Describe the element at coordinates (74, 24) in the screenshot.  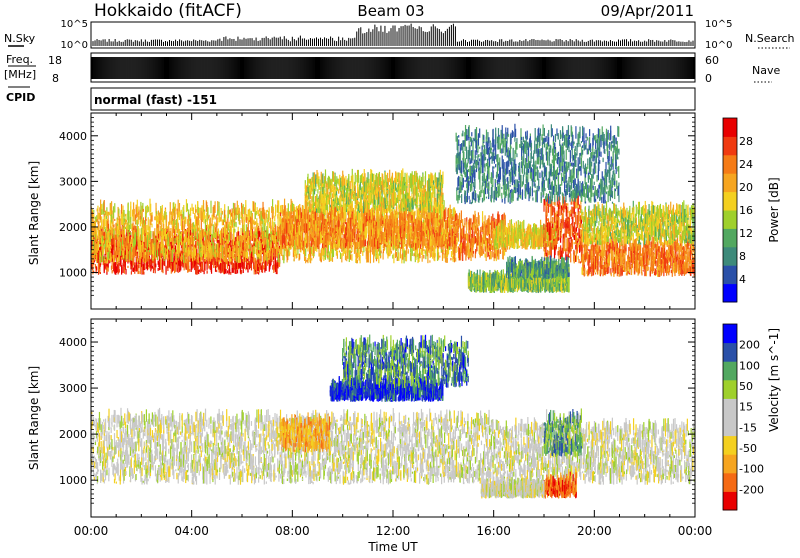
I see `noise-tick-high-left: 10^5` at that location.